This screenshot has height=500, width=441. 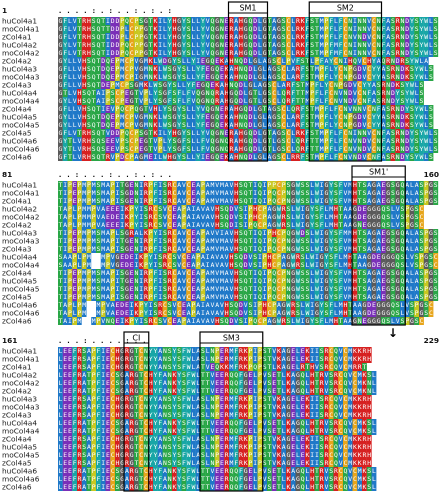 What do you see at coordinates (136, 185) in the screenshot?
I see `residue-letter: N` at bounding box center [136, 185].